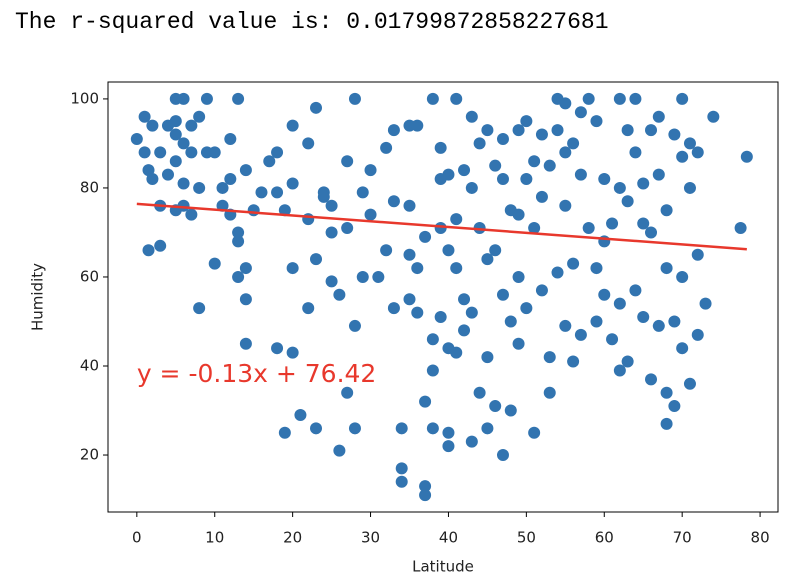 The height and width of the screenshot is (588, 800). I want to click on y-tick-label: 40, so click(89, 365).